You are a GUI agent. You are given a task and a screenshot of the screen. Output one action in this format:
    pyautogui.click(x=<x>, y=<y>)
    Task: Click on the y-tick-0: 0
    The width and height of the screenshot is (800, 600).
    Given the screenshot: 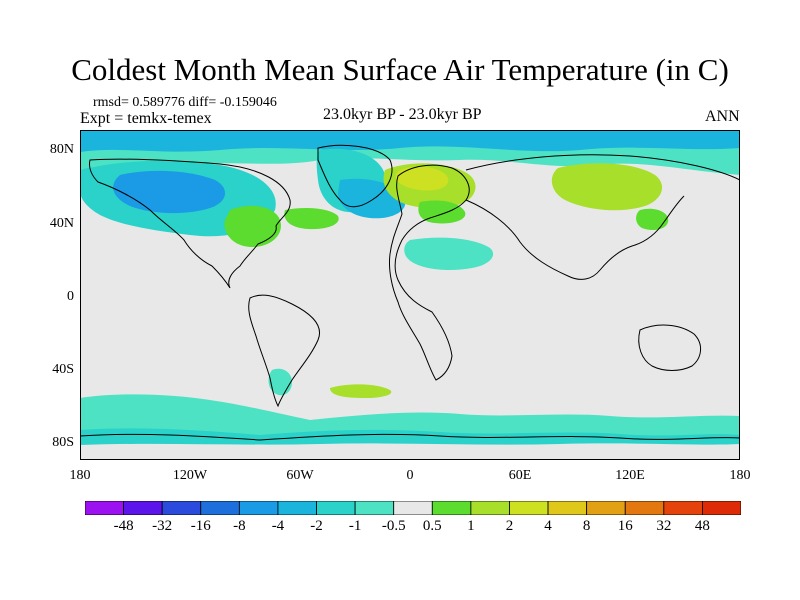 What is the action you would take?
    pyautogui.click(x=70, y=296)
    